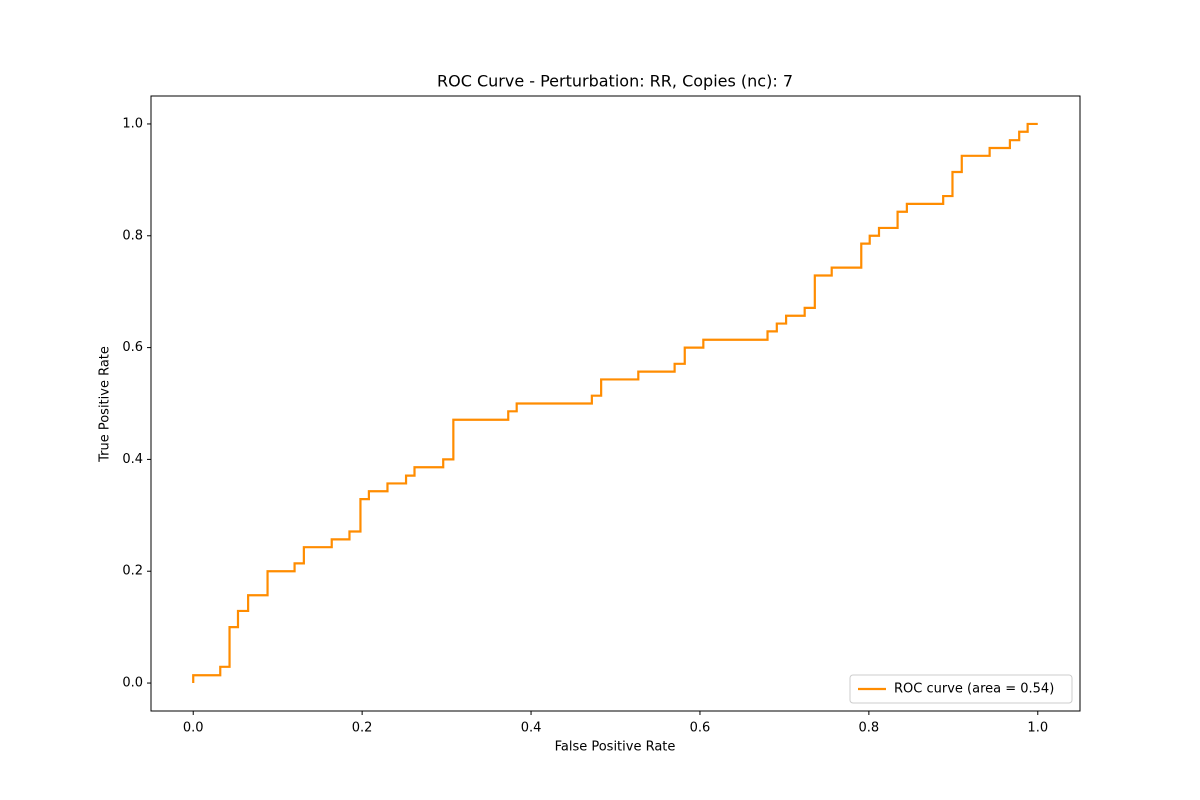  What do you see at coordinates (1037, 728) in the screenshot?
I see `x-tick-label: 1.0` at bounding box center [1037, 728].